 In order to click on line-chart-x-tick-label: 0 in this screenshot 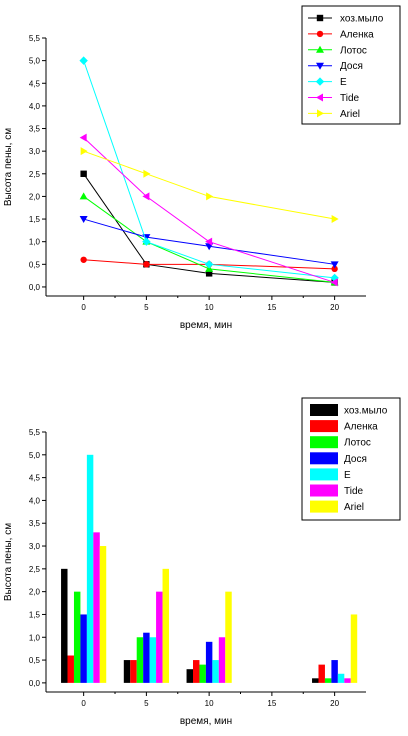, I will do `click(83, 307)`.